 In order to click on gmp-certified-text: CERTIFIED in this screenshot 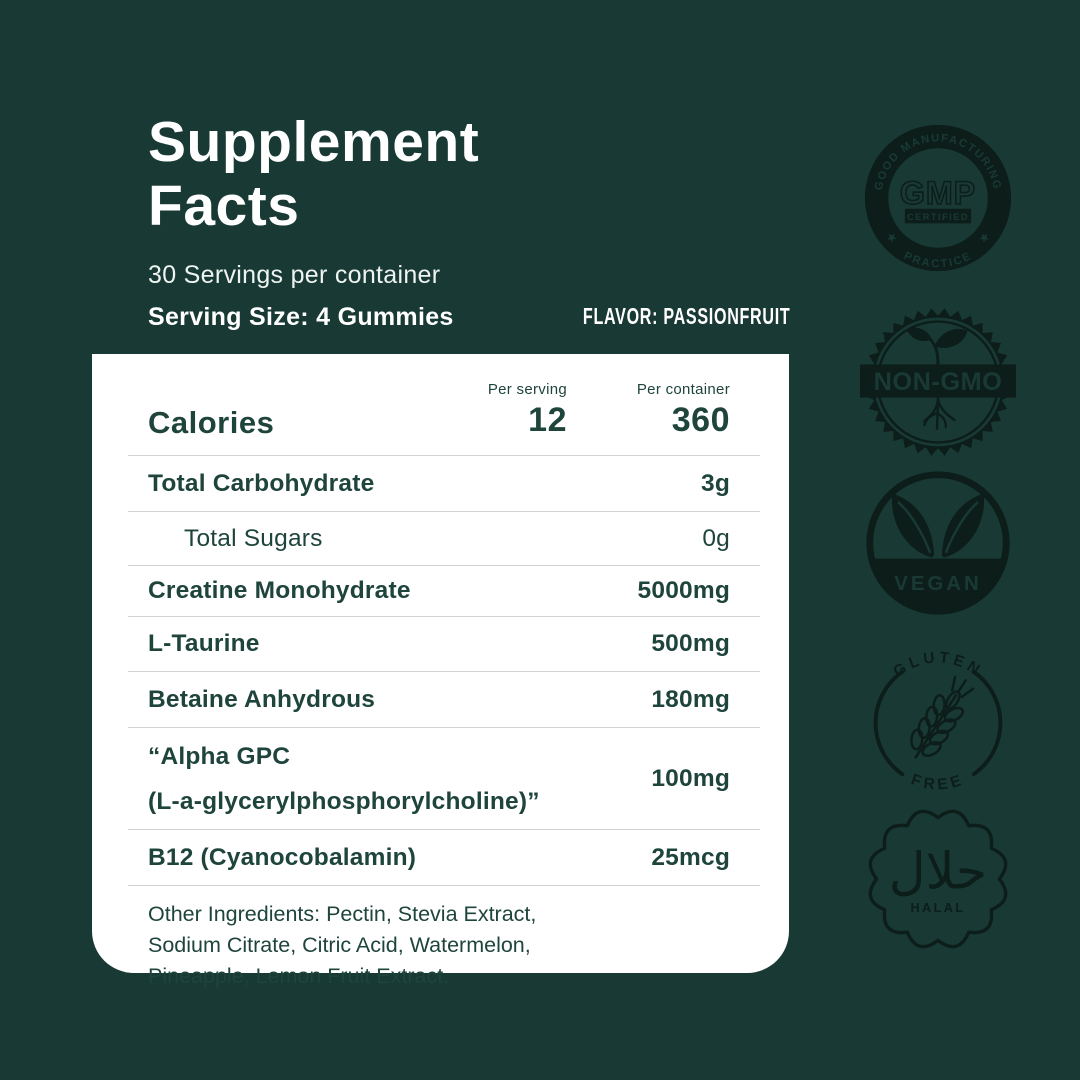, I will do `click(938, 217)`.